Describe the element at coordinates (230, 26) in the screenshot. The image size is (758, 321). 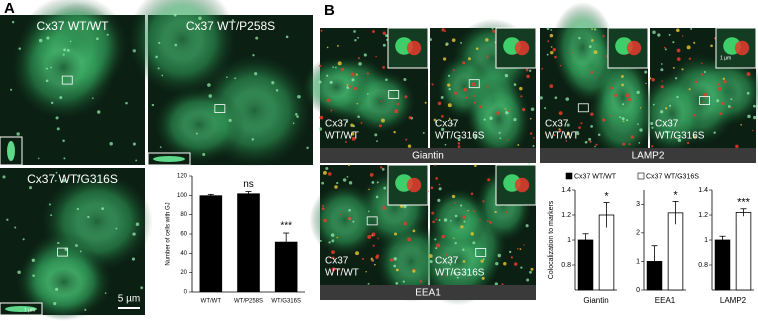
I see `image-label: Cx37 WT/P258S` at that location.